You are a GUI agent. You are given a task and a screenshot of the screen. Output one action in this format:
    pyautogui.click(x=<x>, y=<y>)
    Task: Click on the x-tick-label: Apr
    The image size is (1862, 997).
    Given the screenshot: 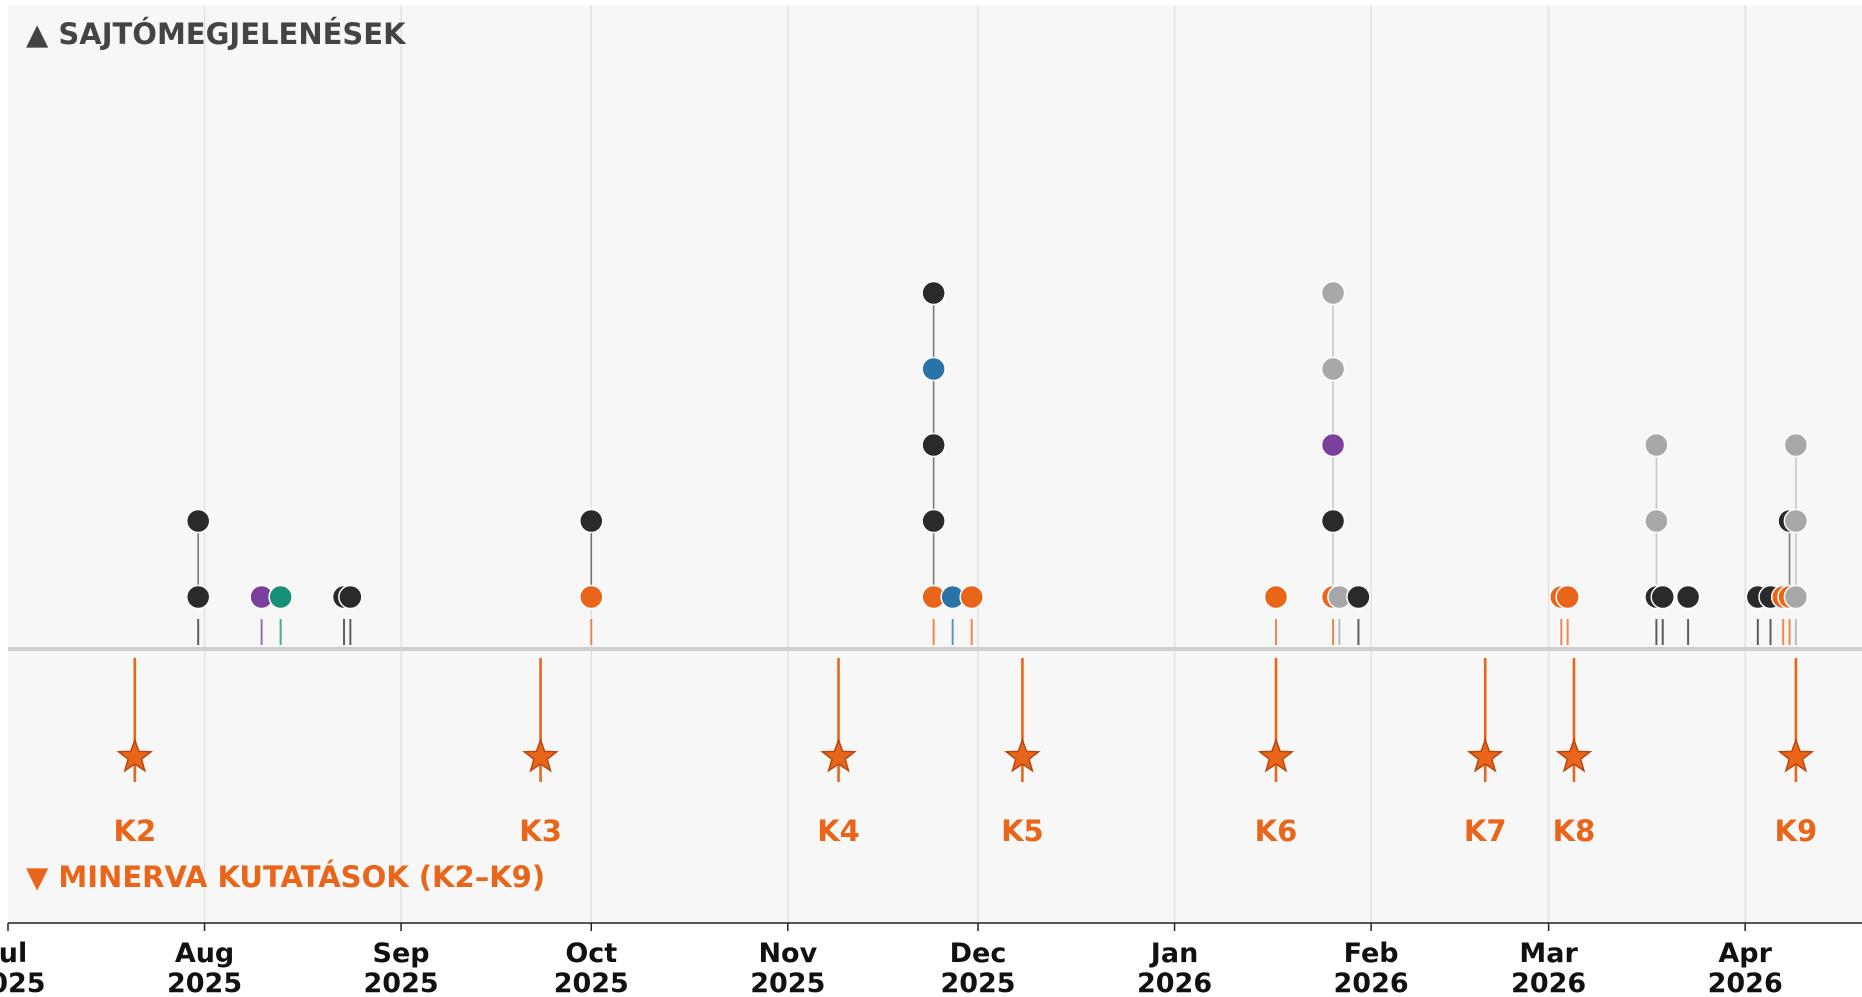 What is the action you would take?
    pyautogui.click(x=1745, y=953)
    